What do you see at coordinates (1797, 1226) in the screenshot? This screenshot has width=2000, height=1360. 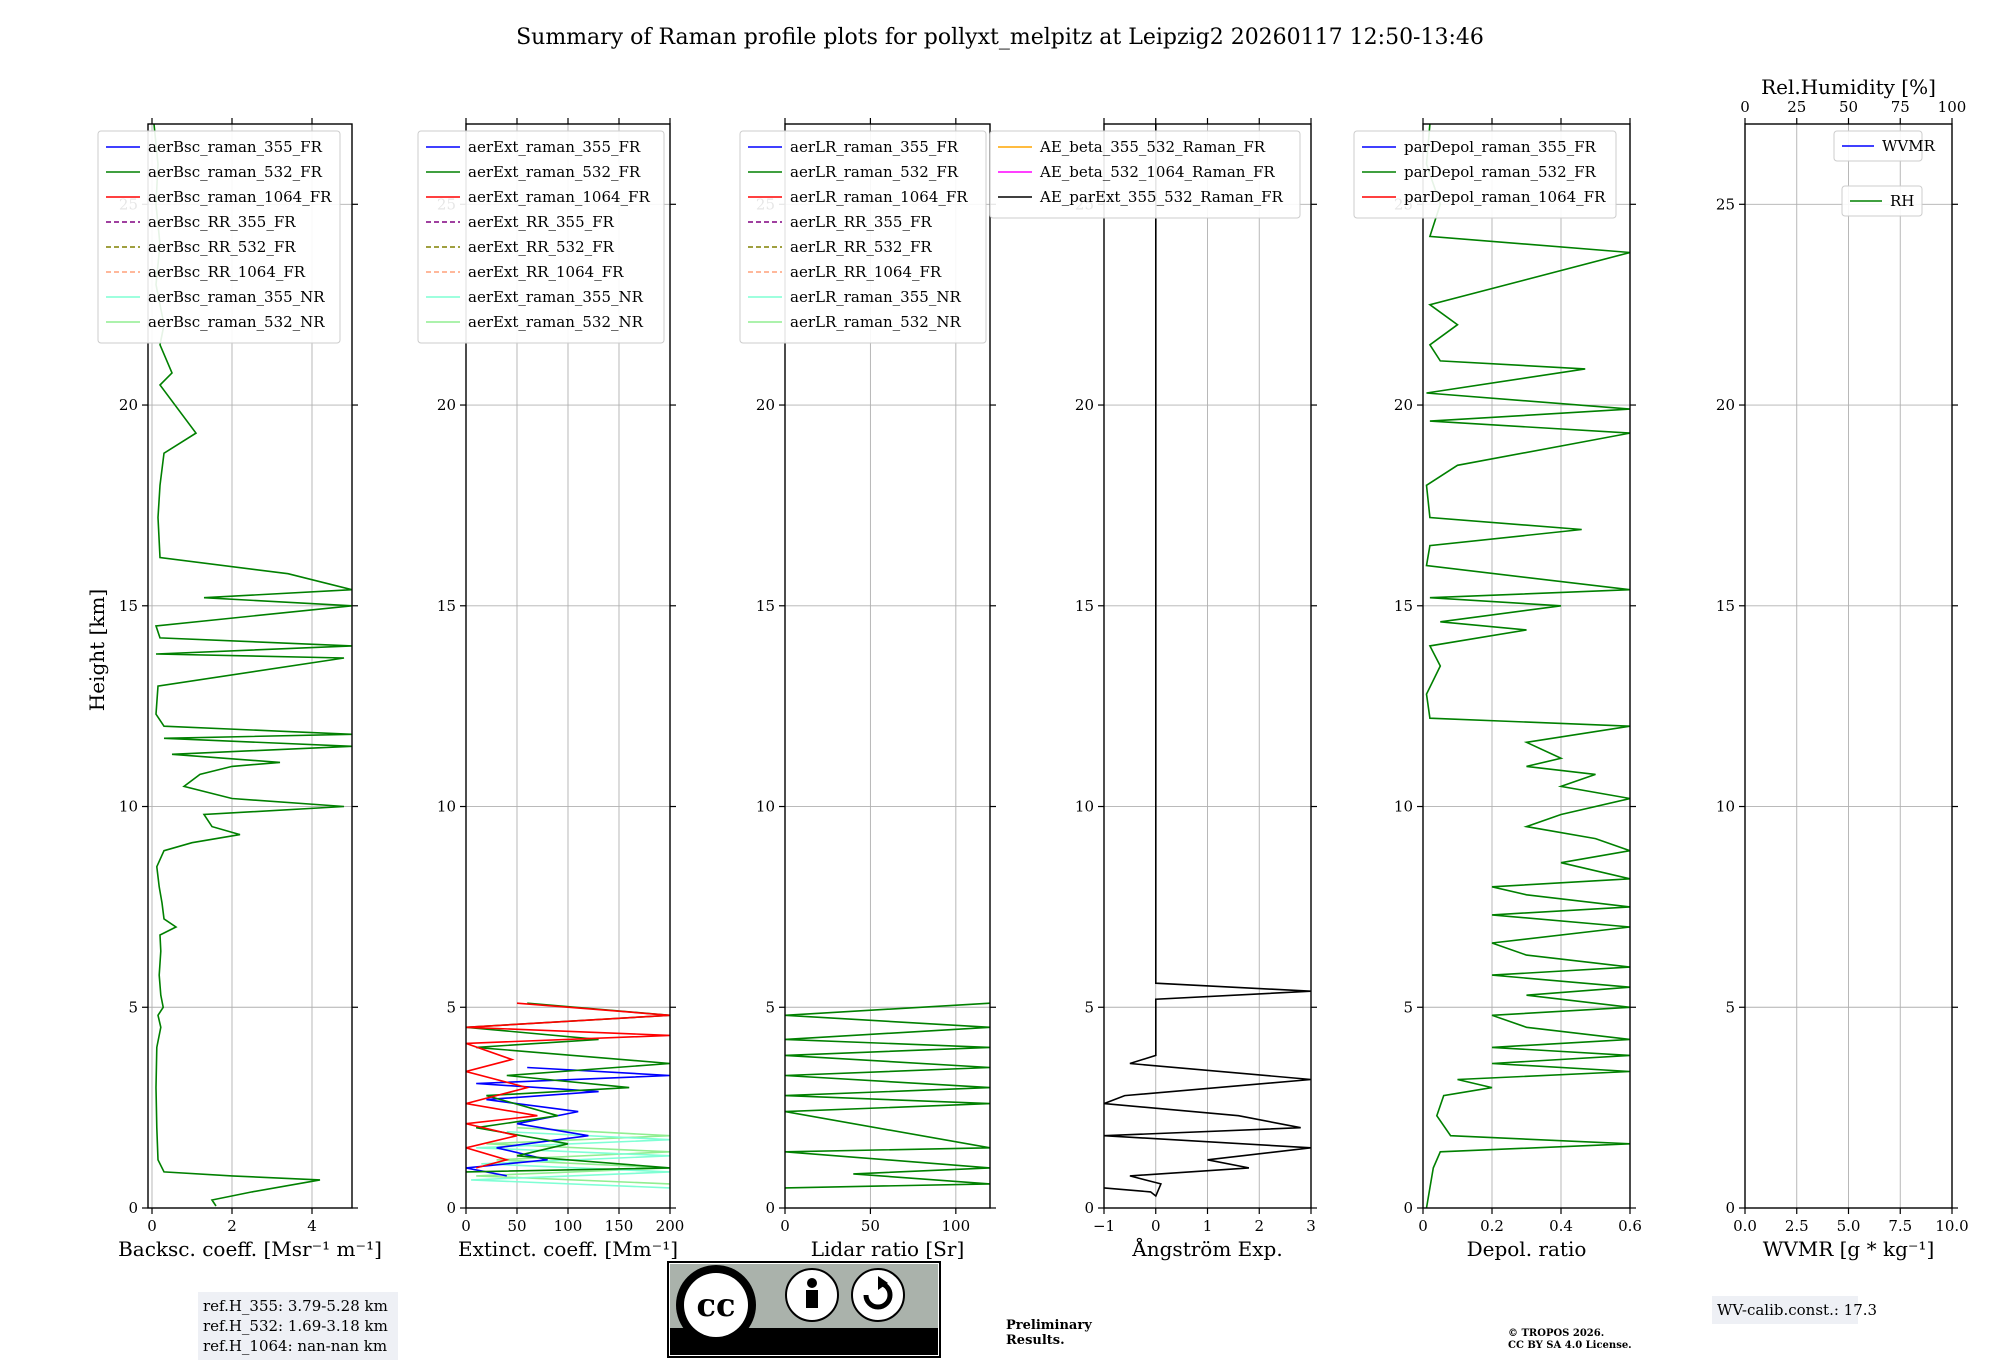 I see `x-tick-label: 2.5` at bounding box center [1797, 1226].